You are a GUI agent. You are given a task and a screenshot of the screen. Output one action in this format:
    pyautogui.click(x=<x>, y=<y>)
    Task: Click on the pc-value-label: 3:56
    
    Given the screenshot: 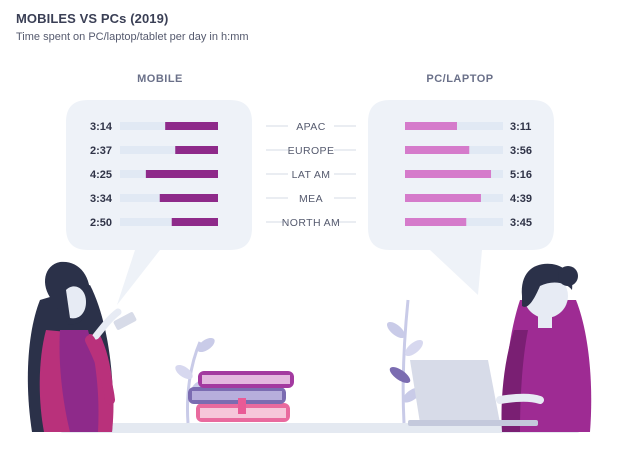 What is the action you would take?
    pyautogui.click(x=521, y=151)
    